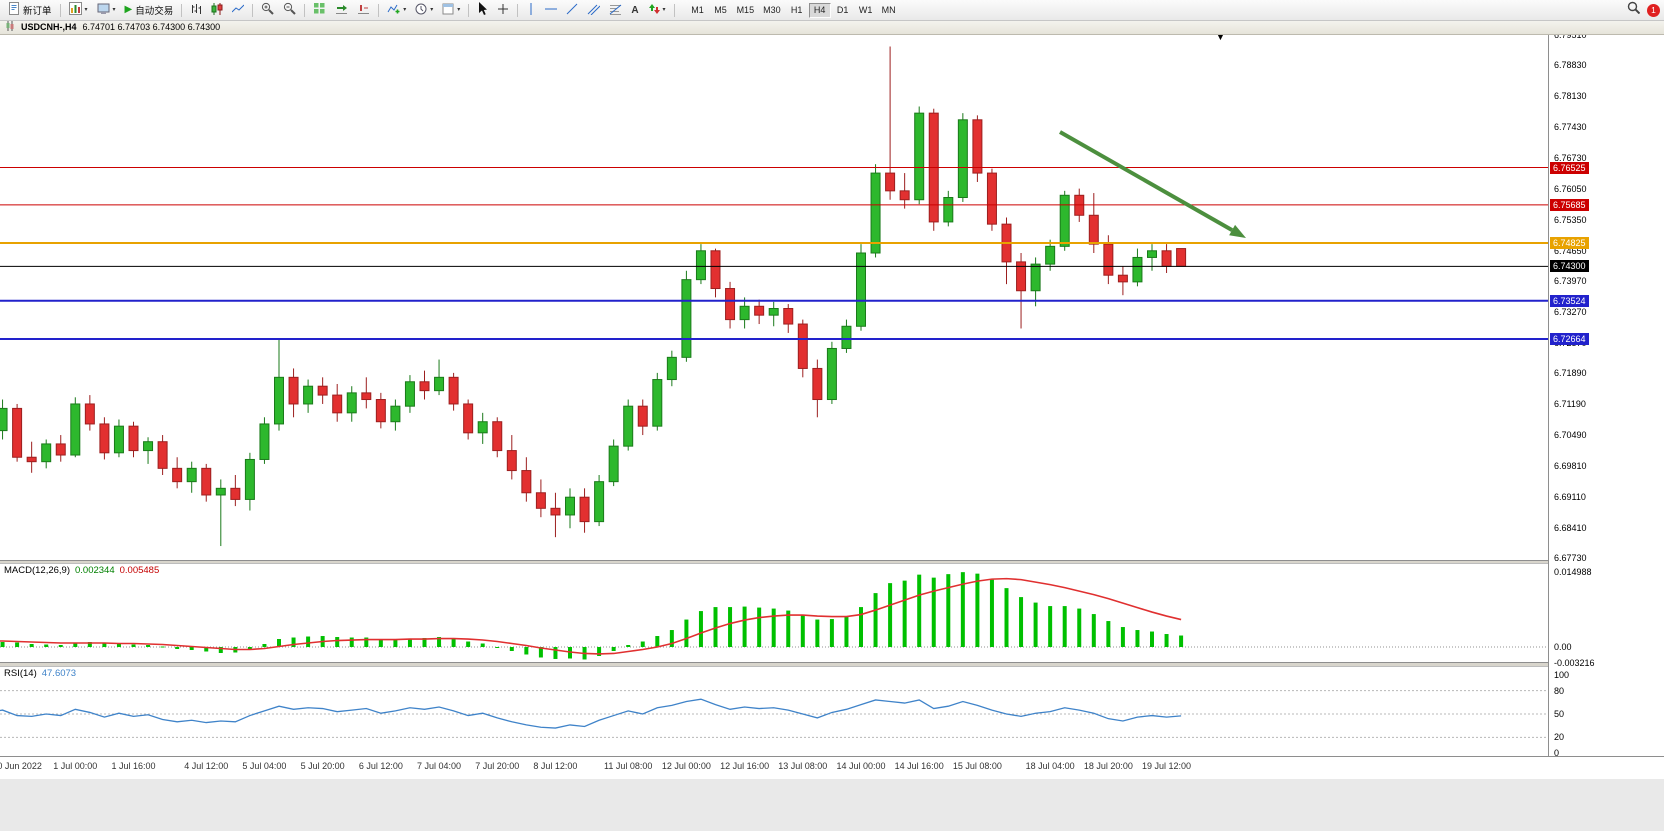  I want to click on chart-shift-button, so click(363, 10).